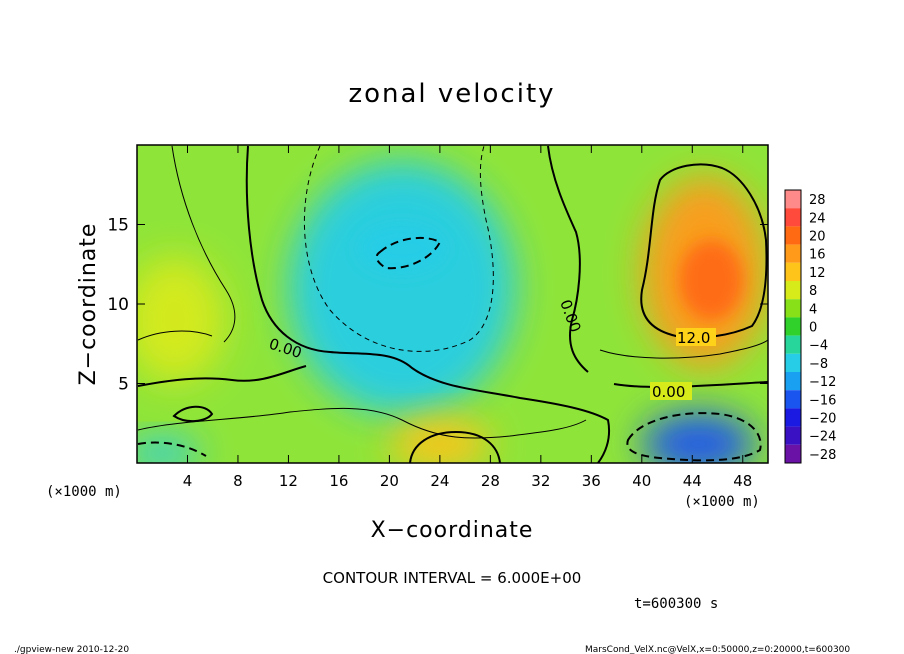 The image size is (904, 654). What do you see at coordinates (822, 400) in the screenshot?
I see `colorbar-label: −16` at bounding box center [822, 400].